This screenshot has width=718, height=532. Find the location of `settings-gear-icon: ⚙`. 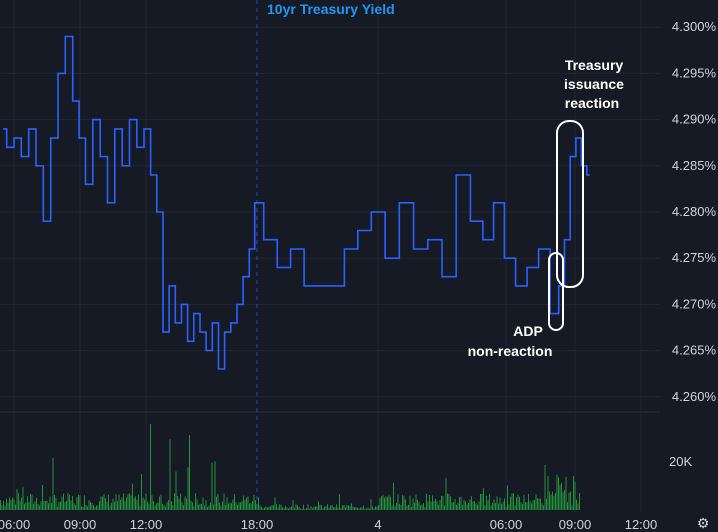

settings-gear-icon: ⚙ is located at coordinates (703, 523).